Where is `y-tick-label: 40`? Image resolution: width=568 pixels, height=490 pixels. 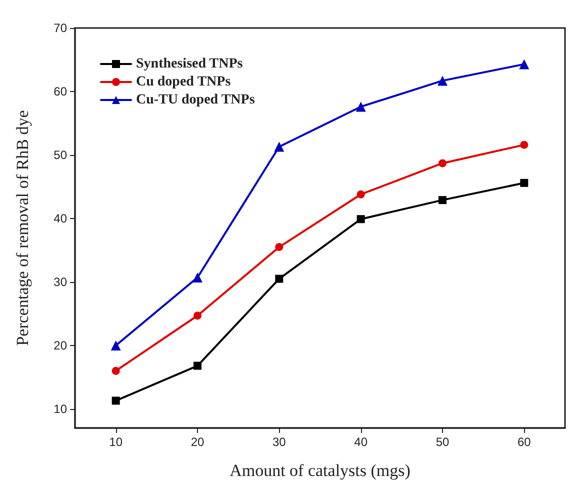
y-tick-label: 40 is located at coordinates (61, 218).